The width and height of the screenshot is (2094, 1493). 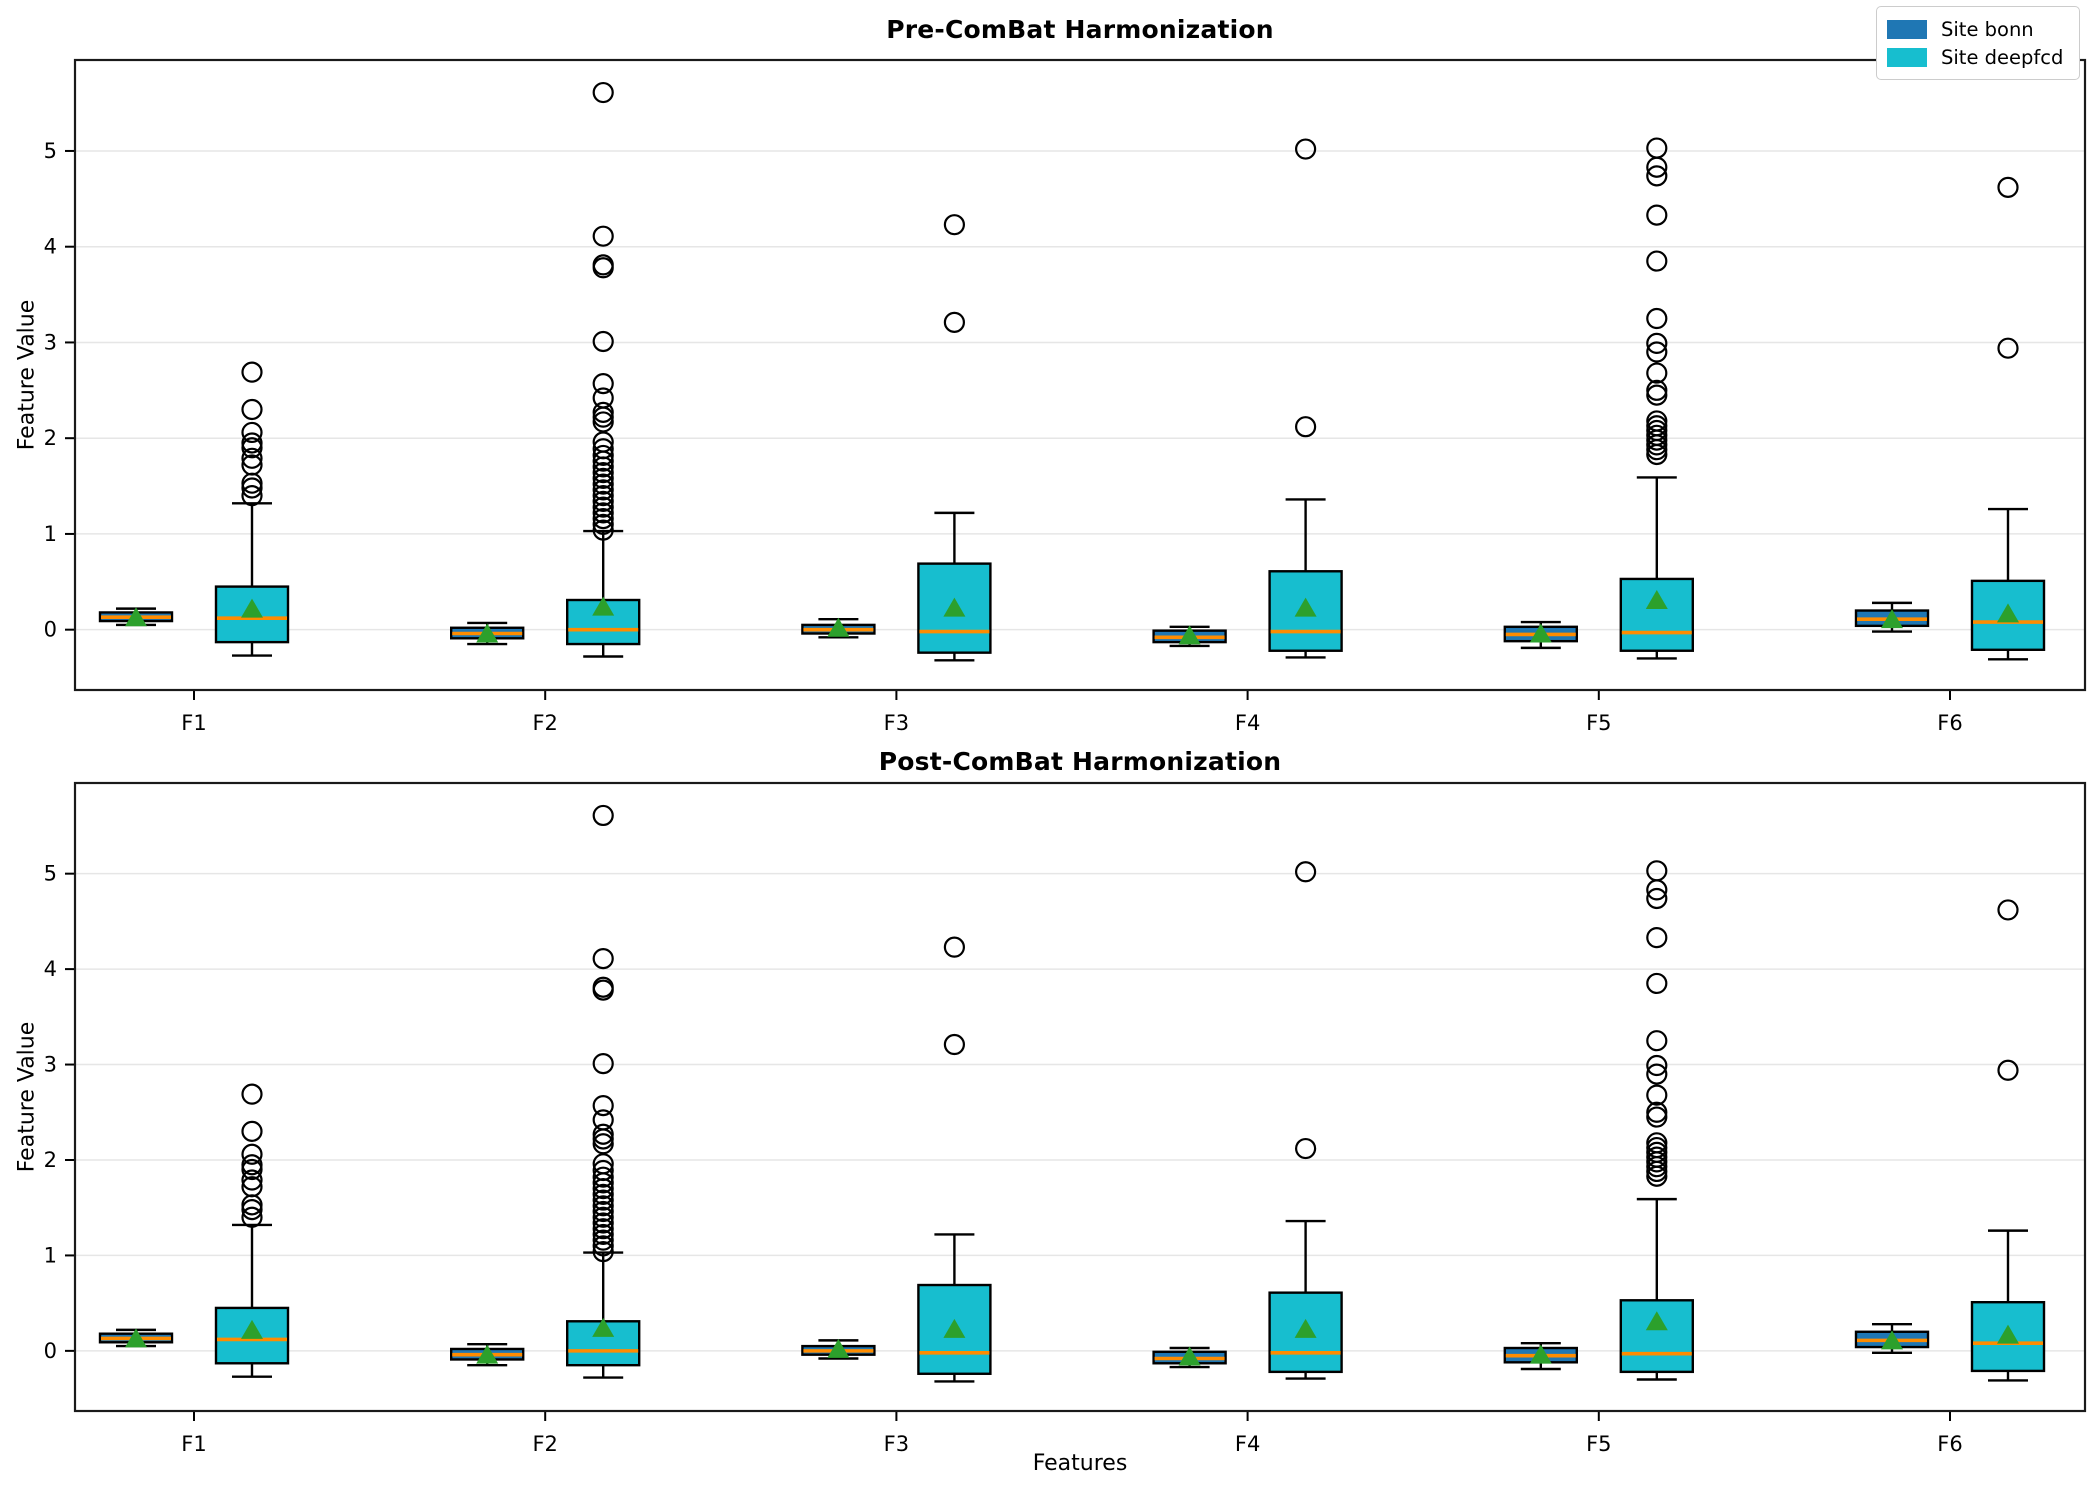 What do you see at coordinates (1305, 398) in the screenshot?
I see `box-group-site-deepfcd-F4` at bounding box center [1305, 398].